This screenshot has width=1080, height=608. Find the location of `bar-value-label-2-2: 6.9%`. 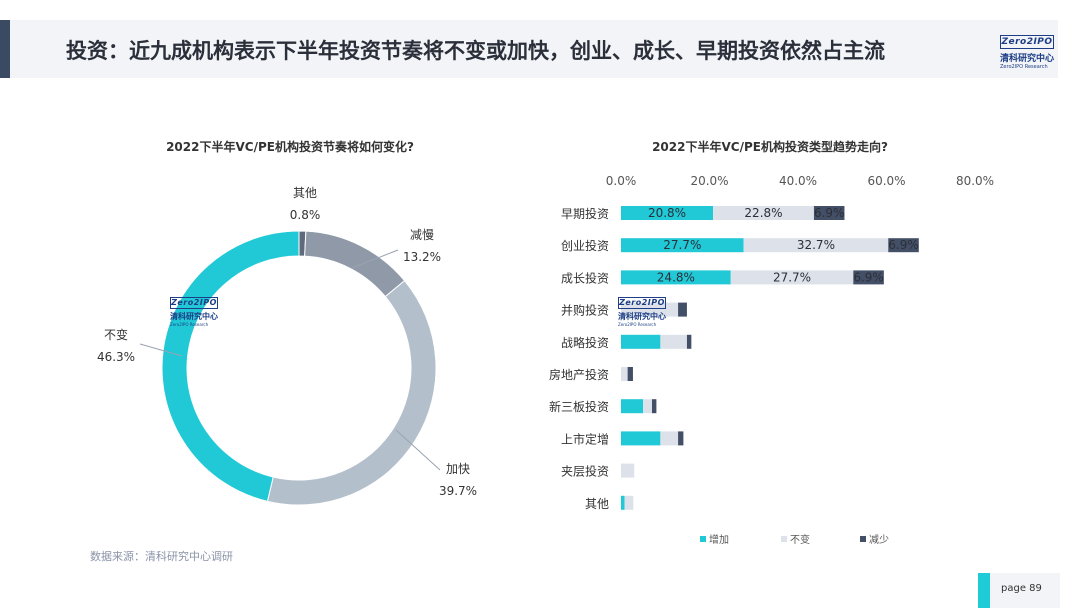

bar-value-label-2-2: 6.9% is located at coordinates (868, 277).